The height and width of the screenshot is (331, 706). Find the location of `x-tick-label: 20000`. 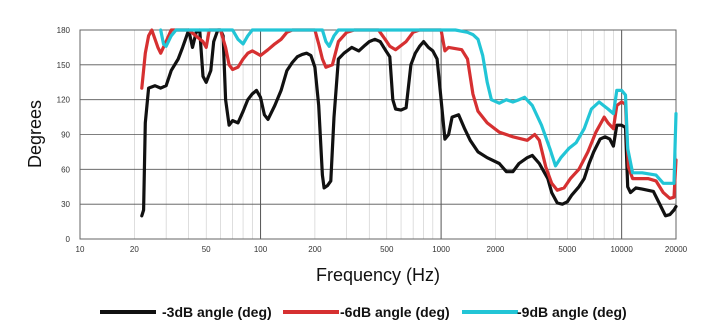

x-tick-label: 20000 is located at coordinates (676, 249).